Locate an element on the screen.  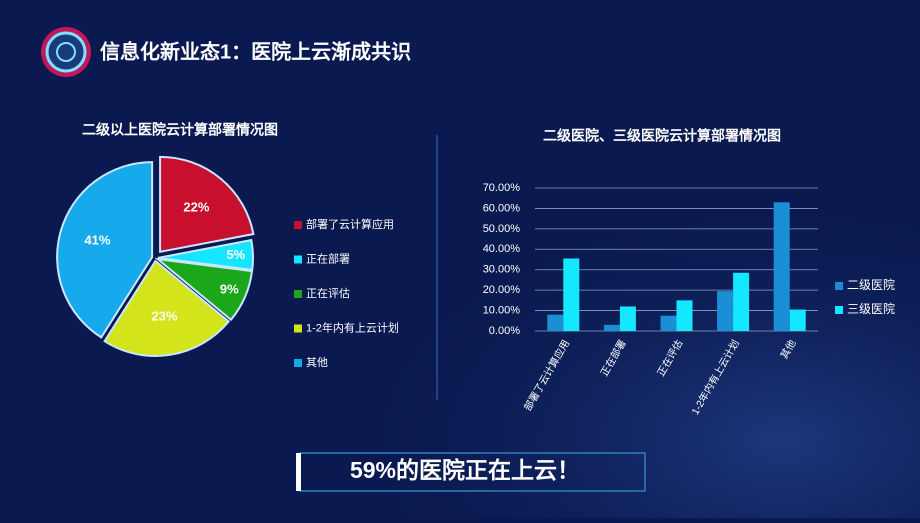
y-tick-label: 40.00% is located at coordinates (502, 249).